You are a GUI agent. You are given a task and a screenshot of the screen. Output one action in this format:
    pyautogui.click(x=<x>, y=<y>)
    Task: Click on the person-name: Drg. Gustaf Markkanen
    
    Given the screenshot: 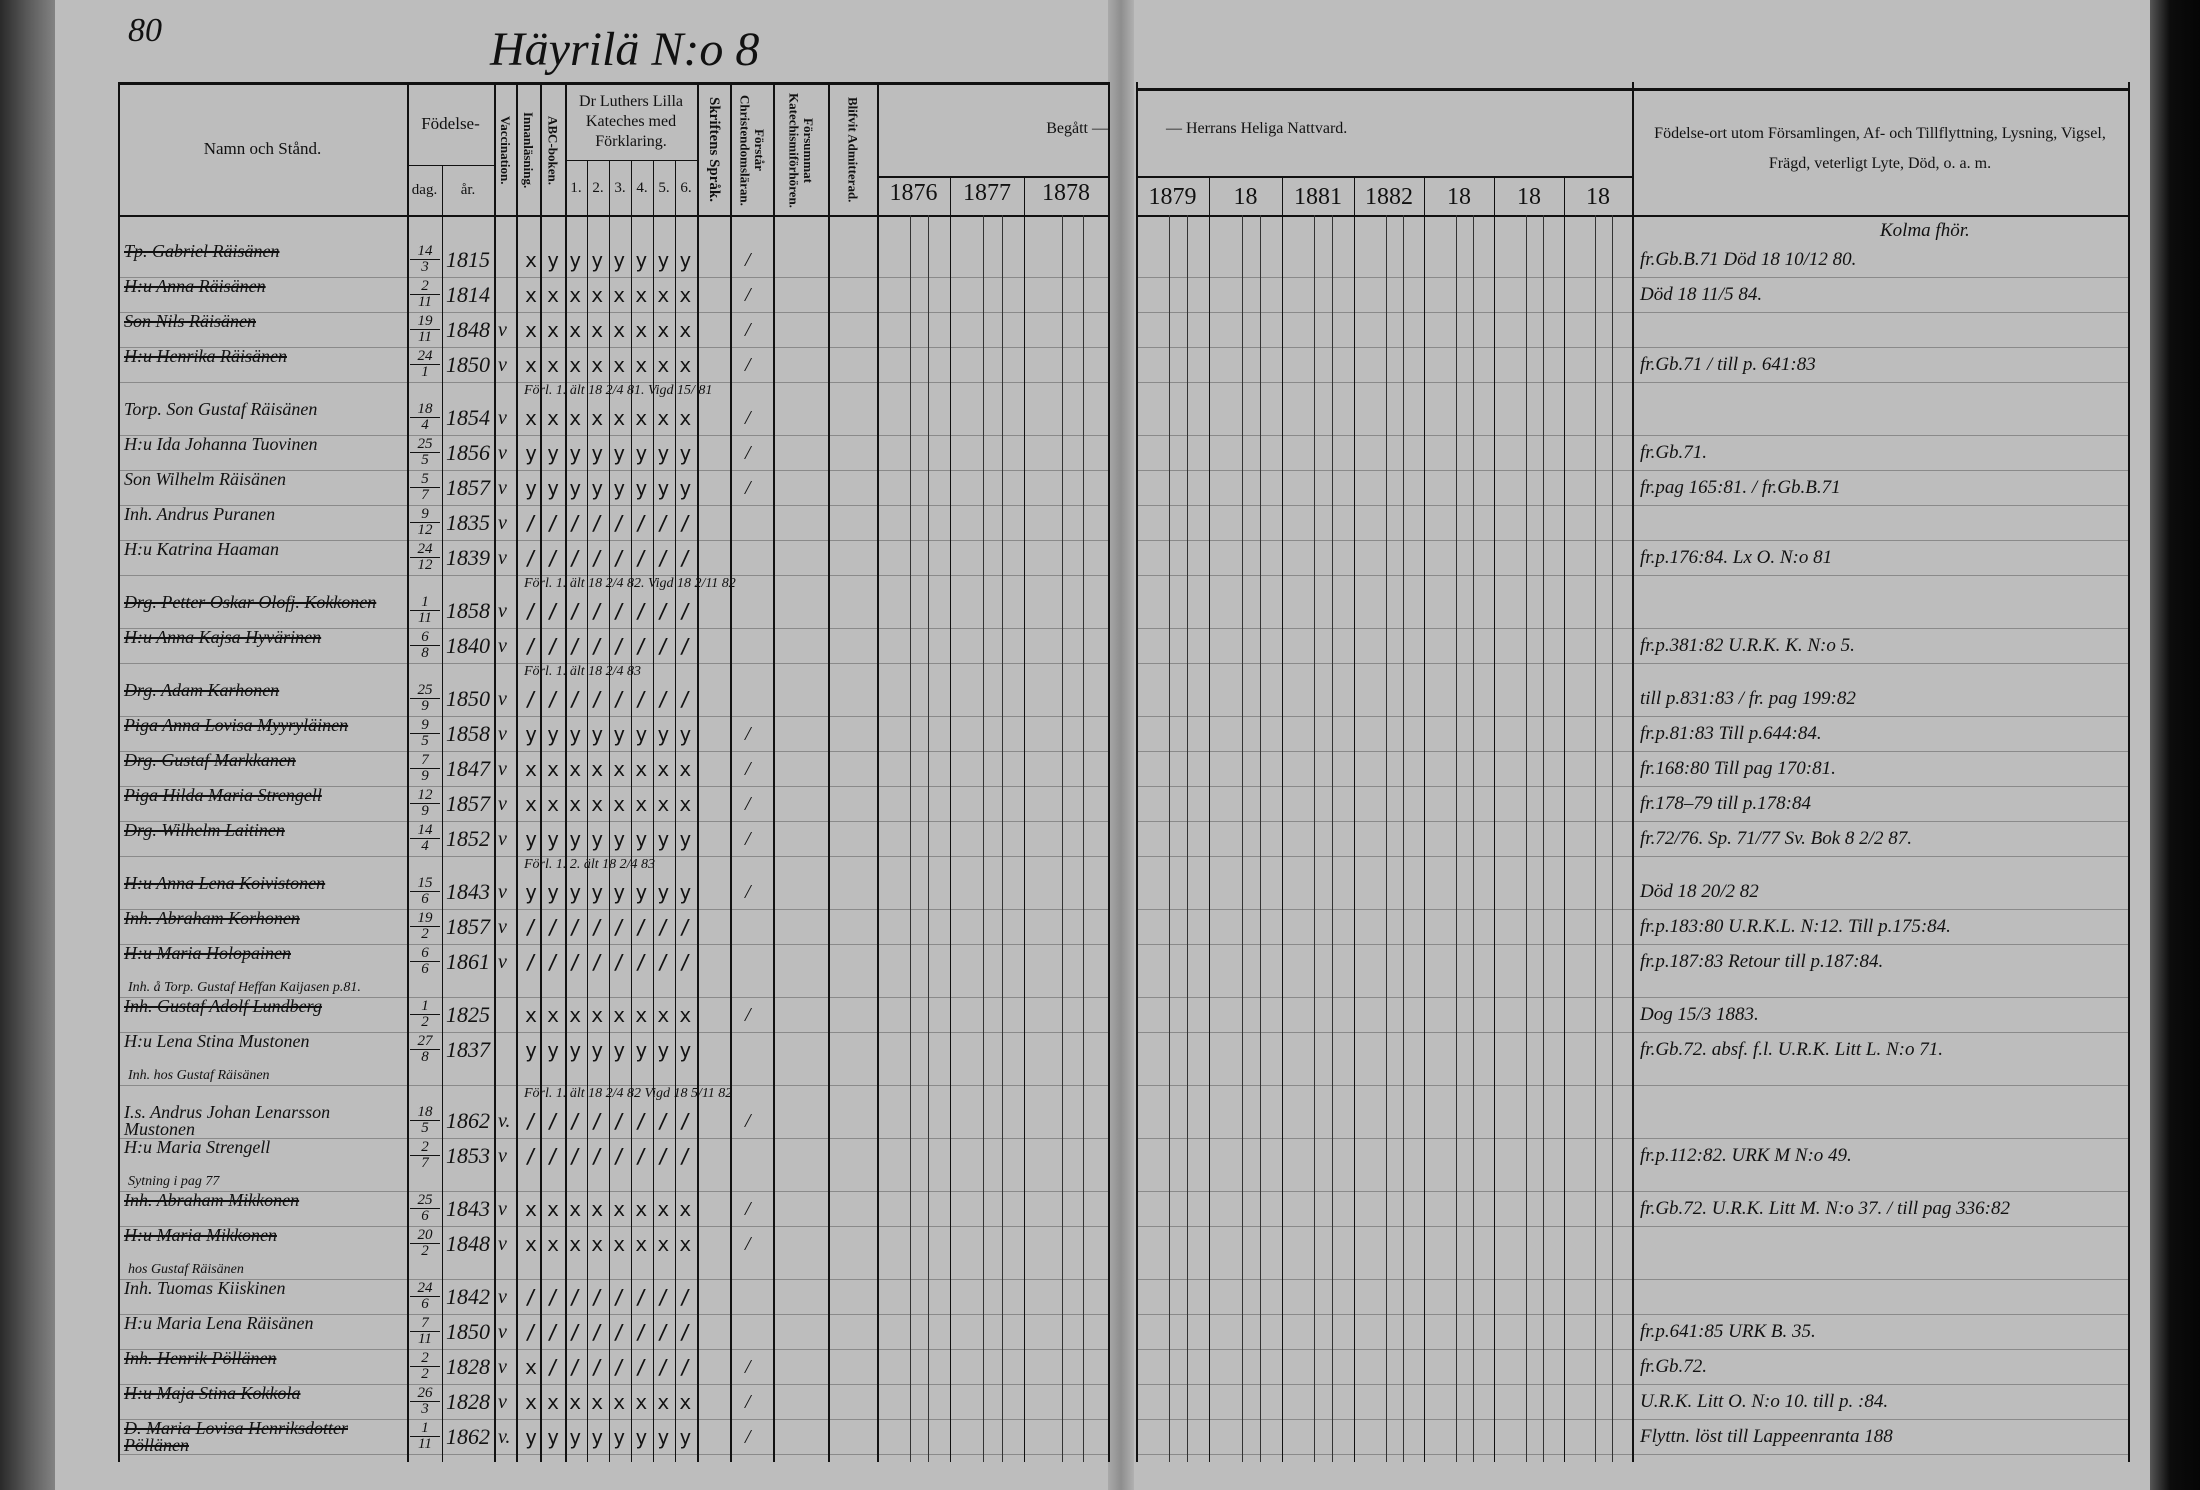 What is the action you would take?
    pyautogui.click(x=210, y=760)
    